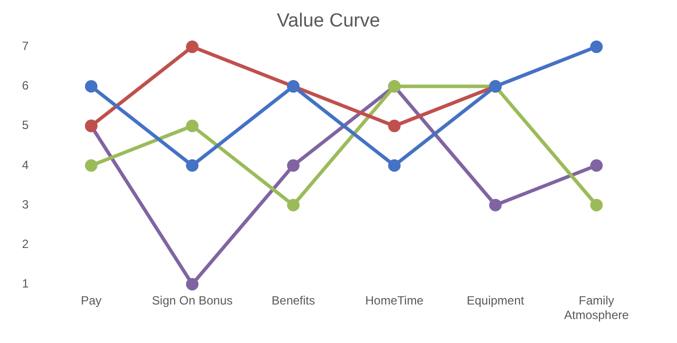 This screenshot has width=677, height=343. What do you see at coordinates (25, 165) in the screenshot?
I see `y-tick-label: 4` at bounding box center [25, 165].